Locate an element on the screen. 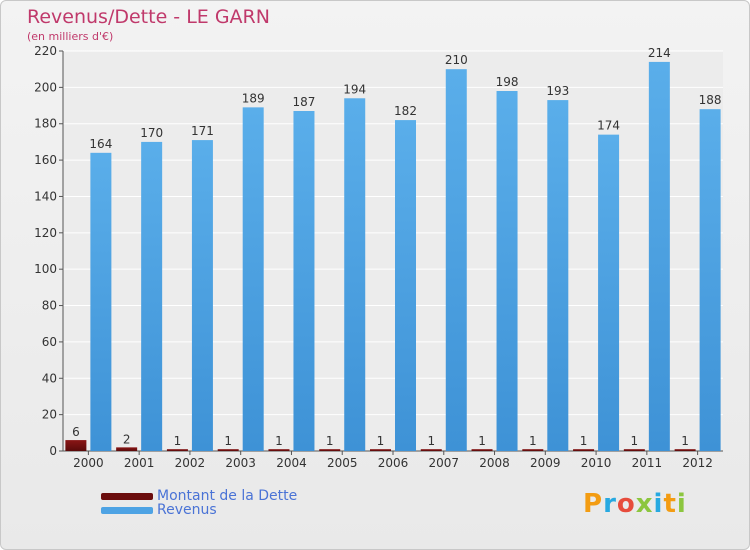 The width and height of the screenshot is (750, 550). logo-letter: P is located at coordinates (593, 504).